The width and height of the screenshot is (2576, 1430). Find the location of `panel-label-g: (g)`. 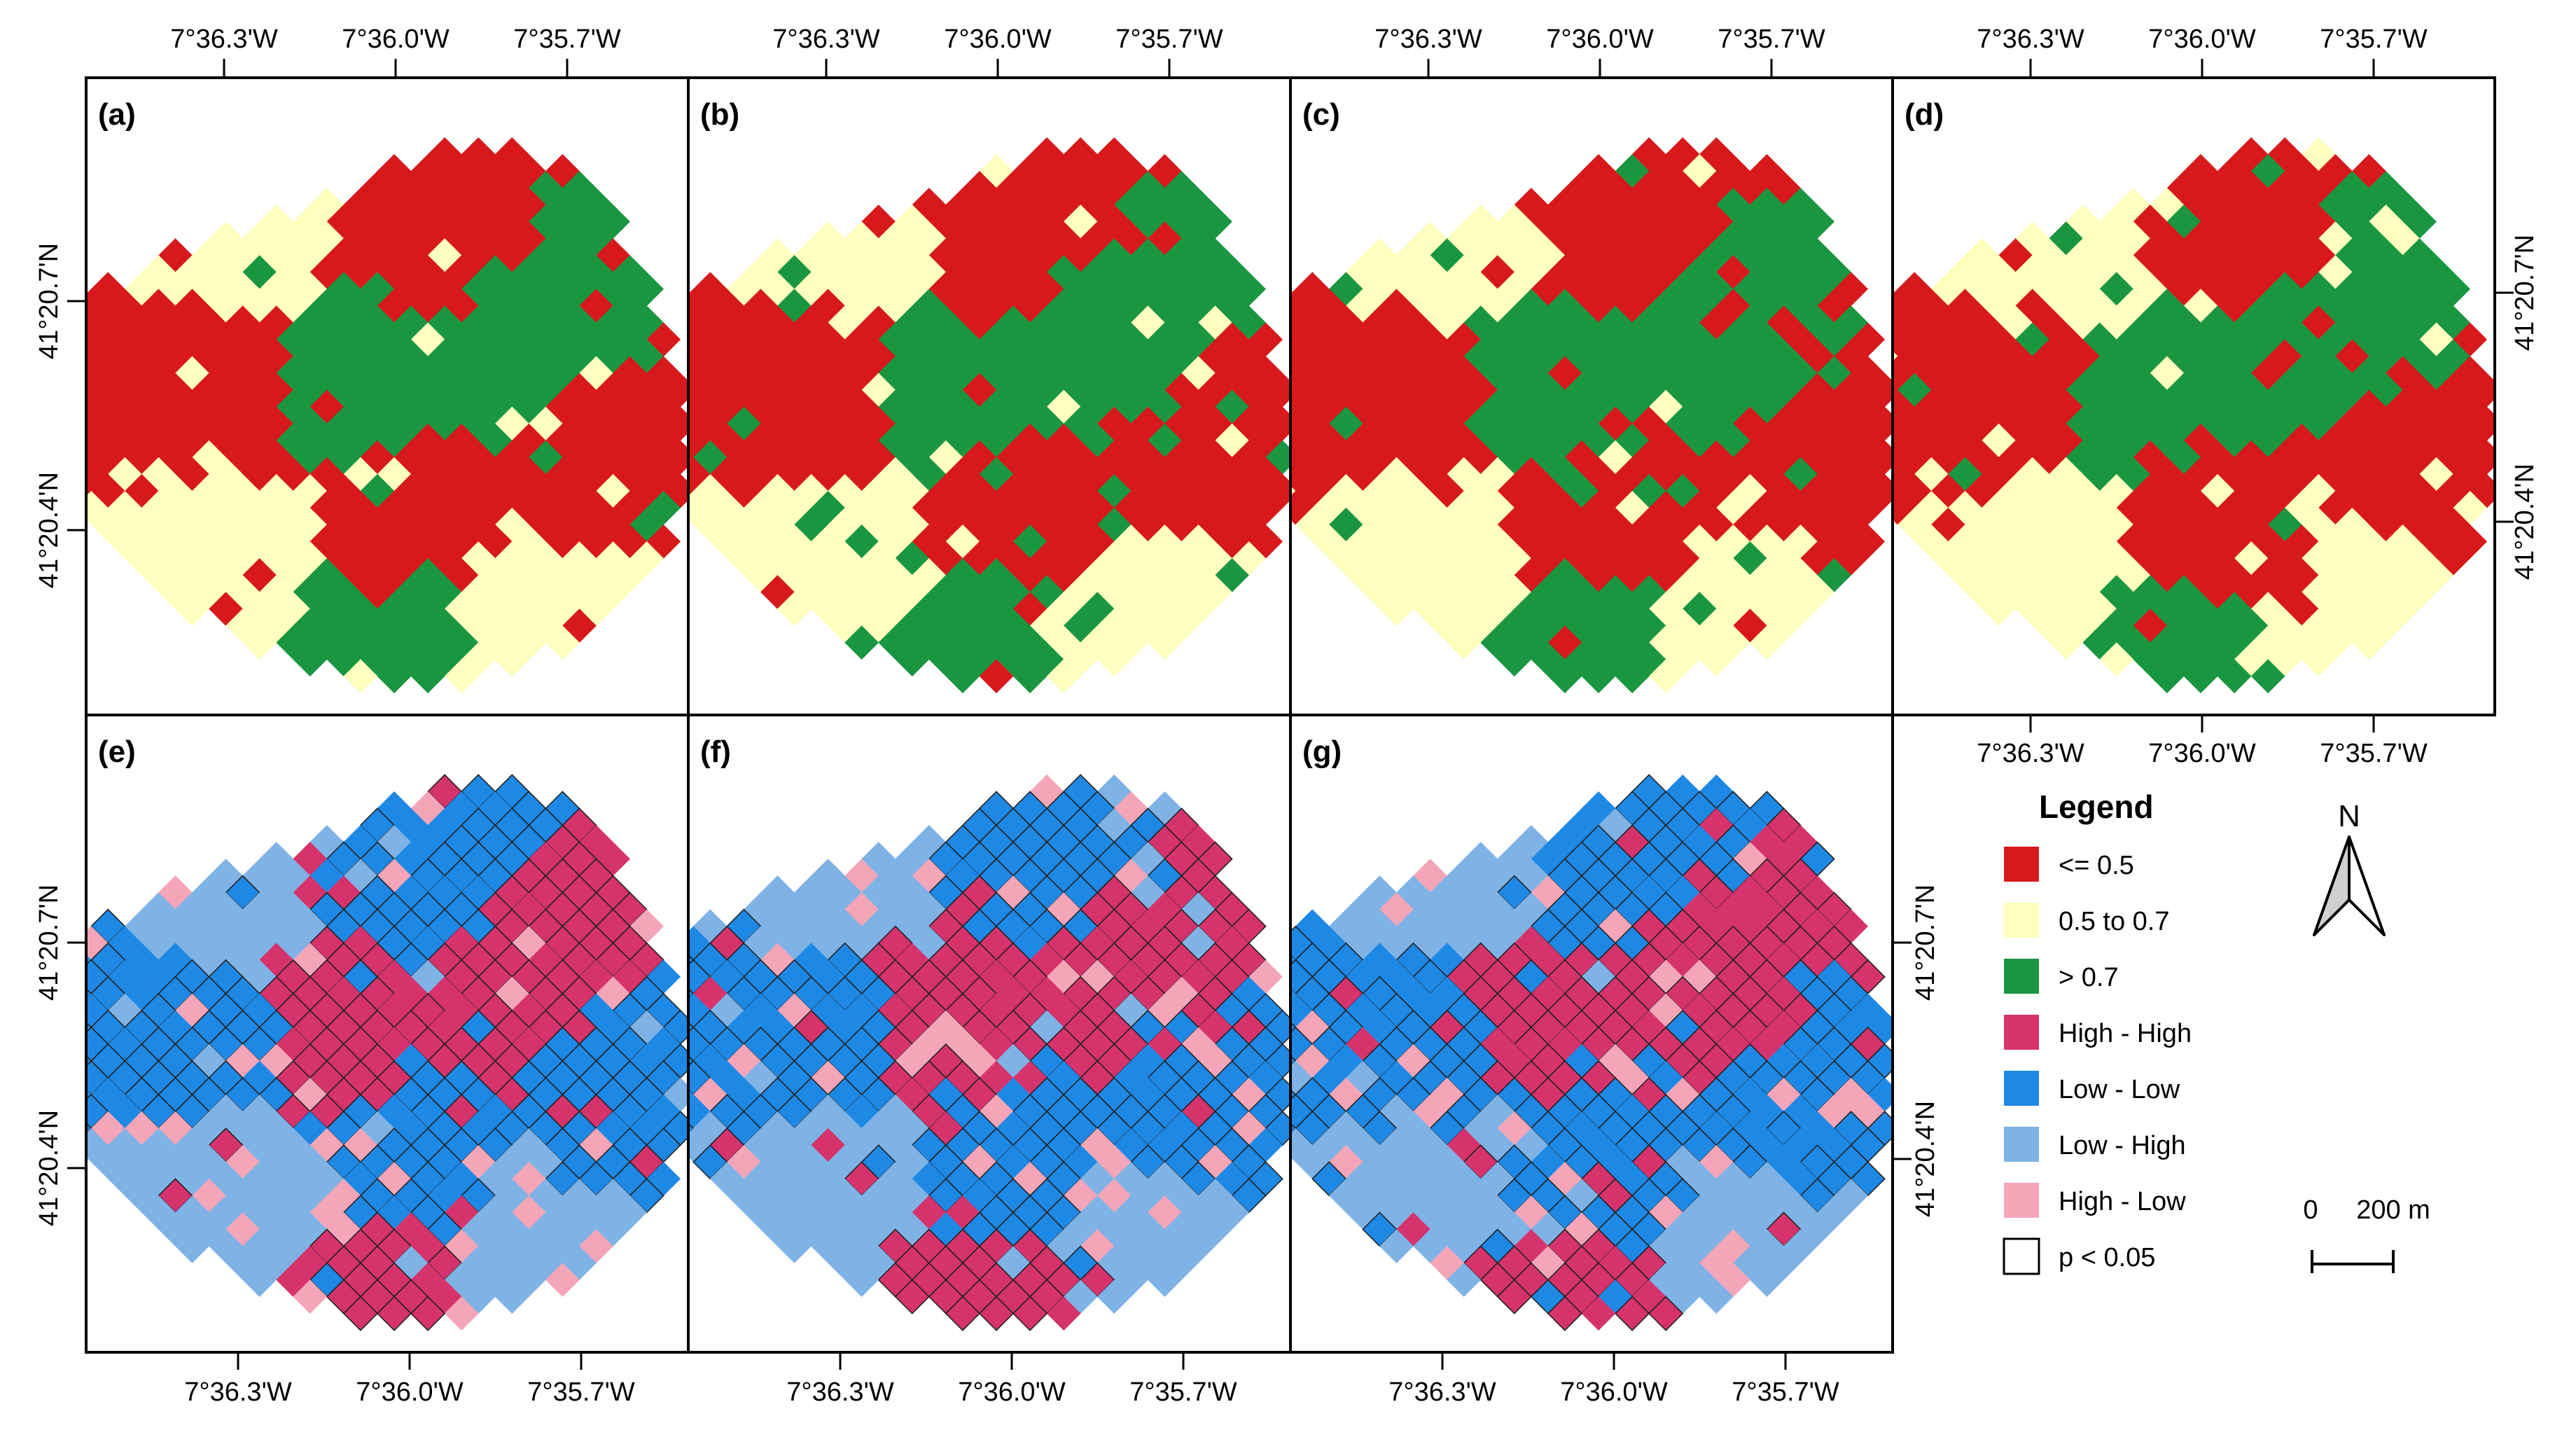

panel-label-g: (g) is located at coordinates (1322, 752).